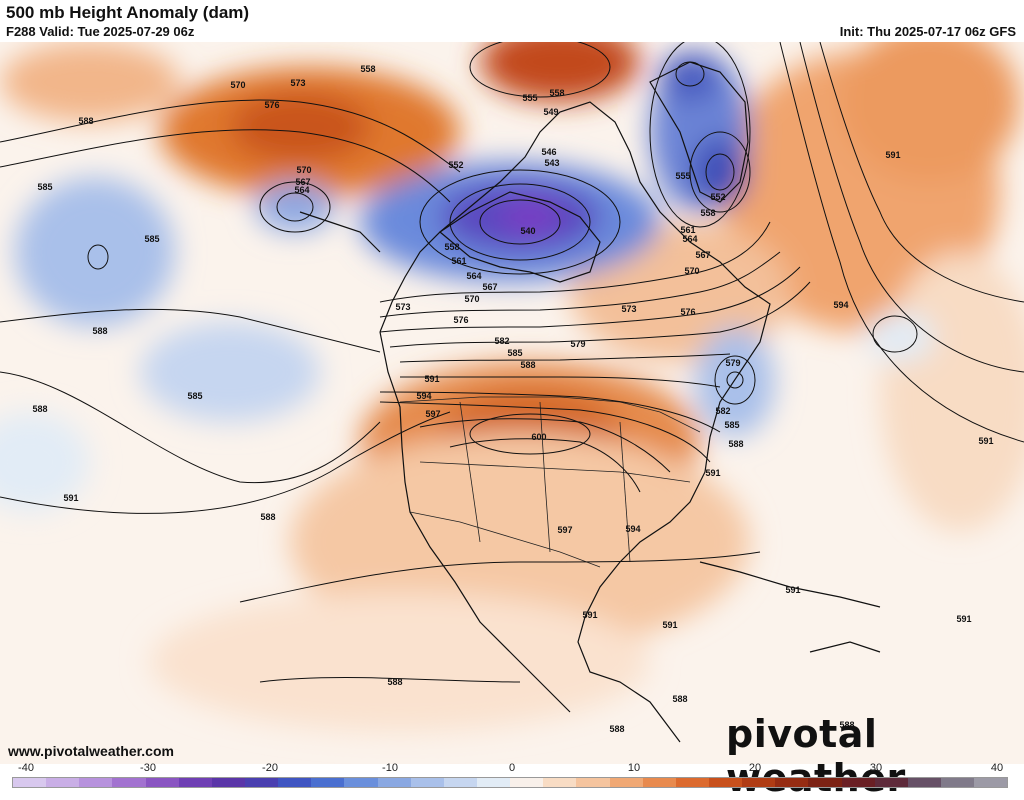 Image resolution: width=1024 pixels, height=800 pixels. I want to click on colorbar-tick-label: -40, so click(26, 768).